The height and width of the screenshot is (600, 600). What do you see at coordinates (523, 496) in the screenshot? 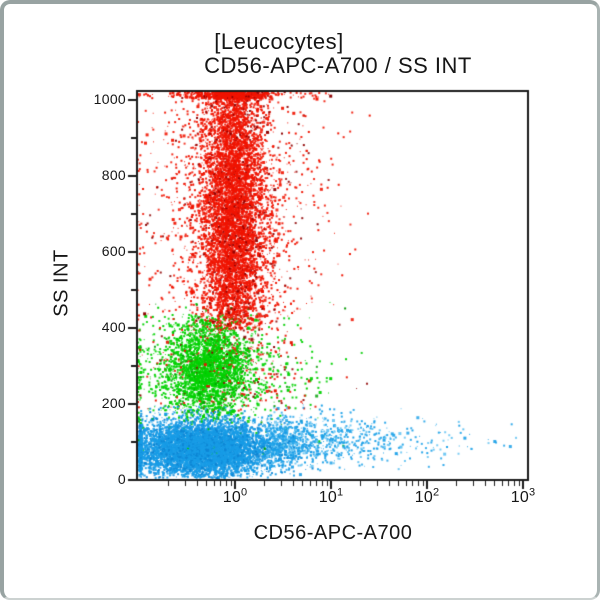
I see `x-tick-label: 10³` at bounding box center [523, 496].